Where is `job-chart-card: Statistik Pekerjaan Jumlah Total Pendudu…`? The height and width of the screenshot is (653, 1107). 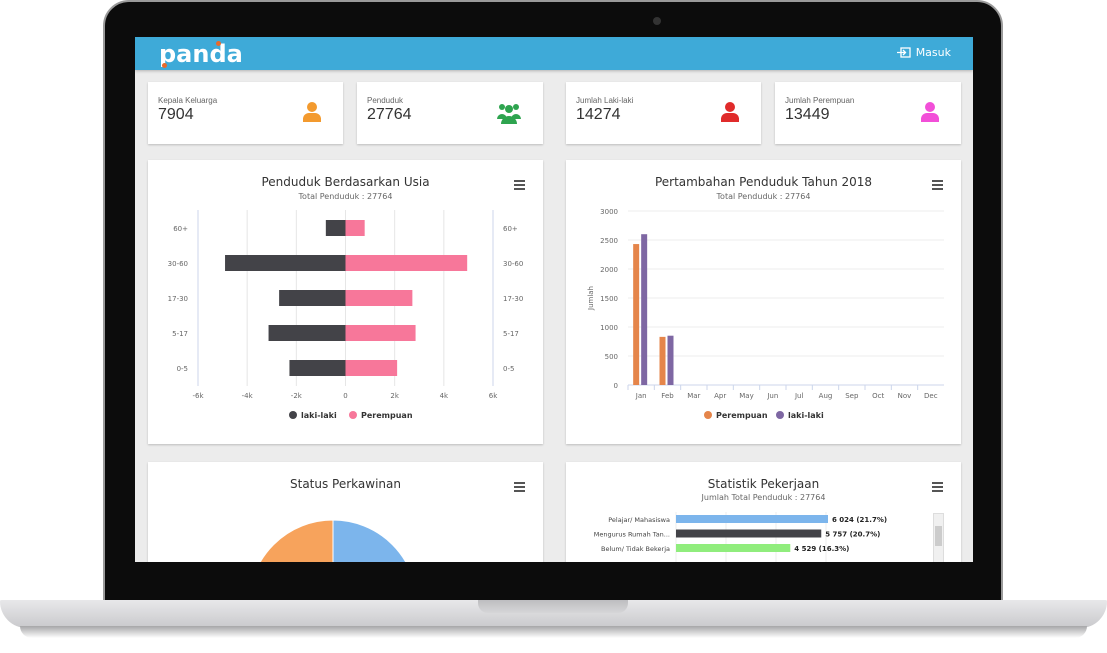 job-chart-card: Statistik Pekerjaan Jumlah Total Pendudu… is located at coordinates (763, 512).